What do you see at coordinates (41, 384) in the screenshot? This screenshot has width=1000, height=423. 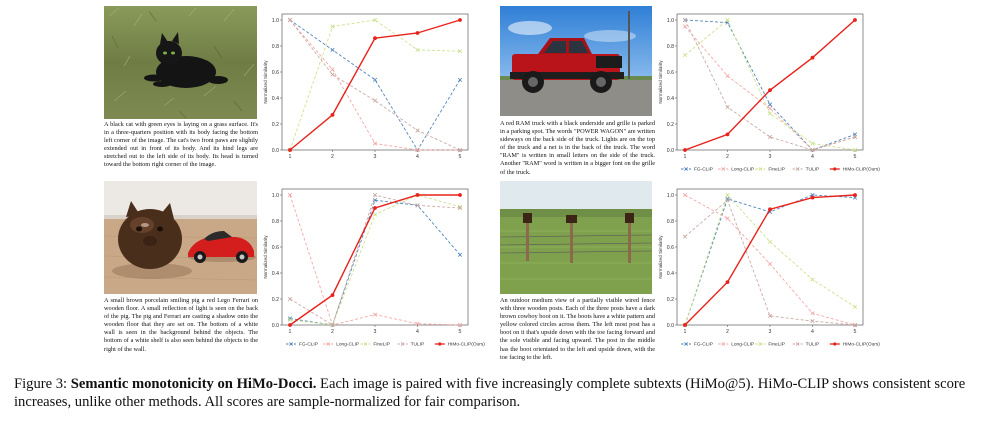 I see `figure-label: Figure 3:` at bounding box center [41, 384].